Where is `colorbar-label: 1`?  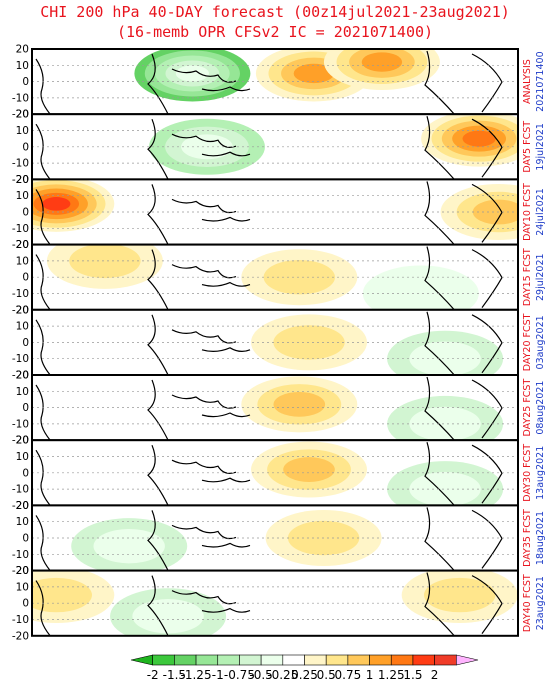
colorbar-label: 1 is located at coordinates (370, 675).